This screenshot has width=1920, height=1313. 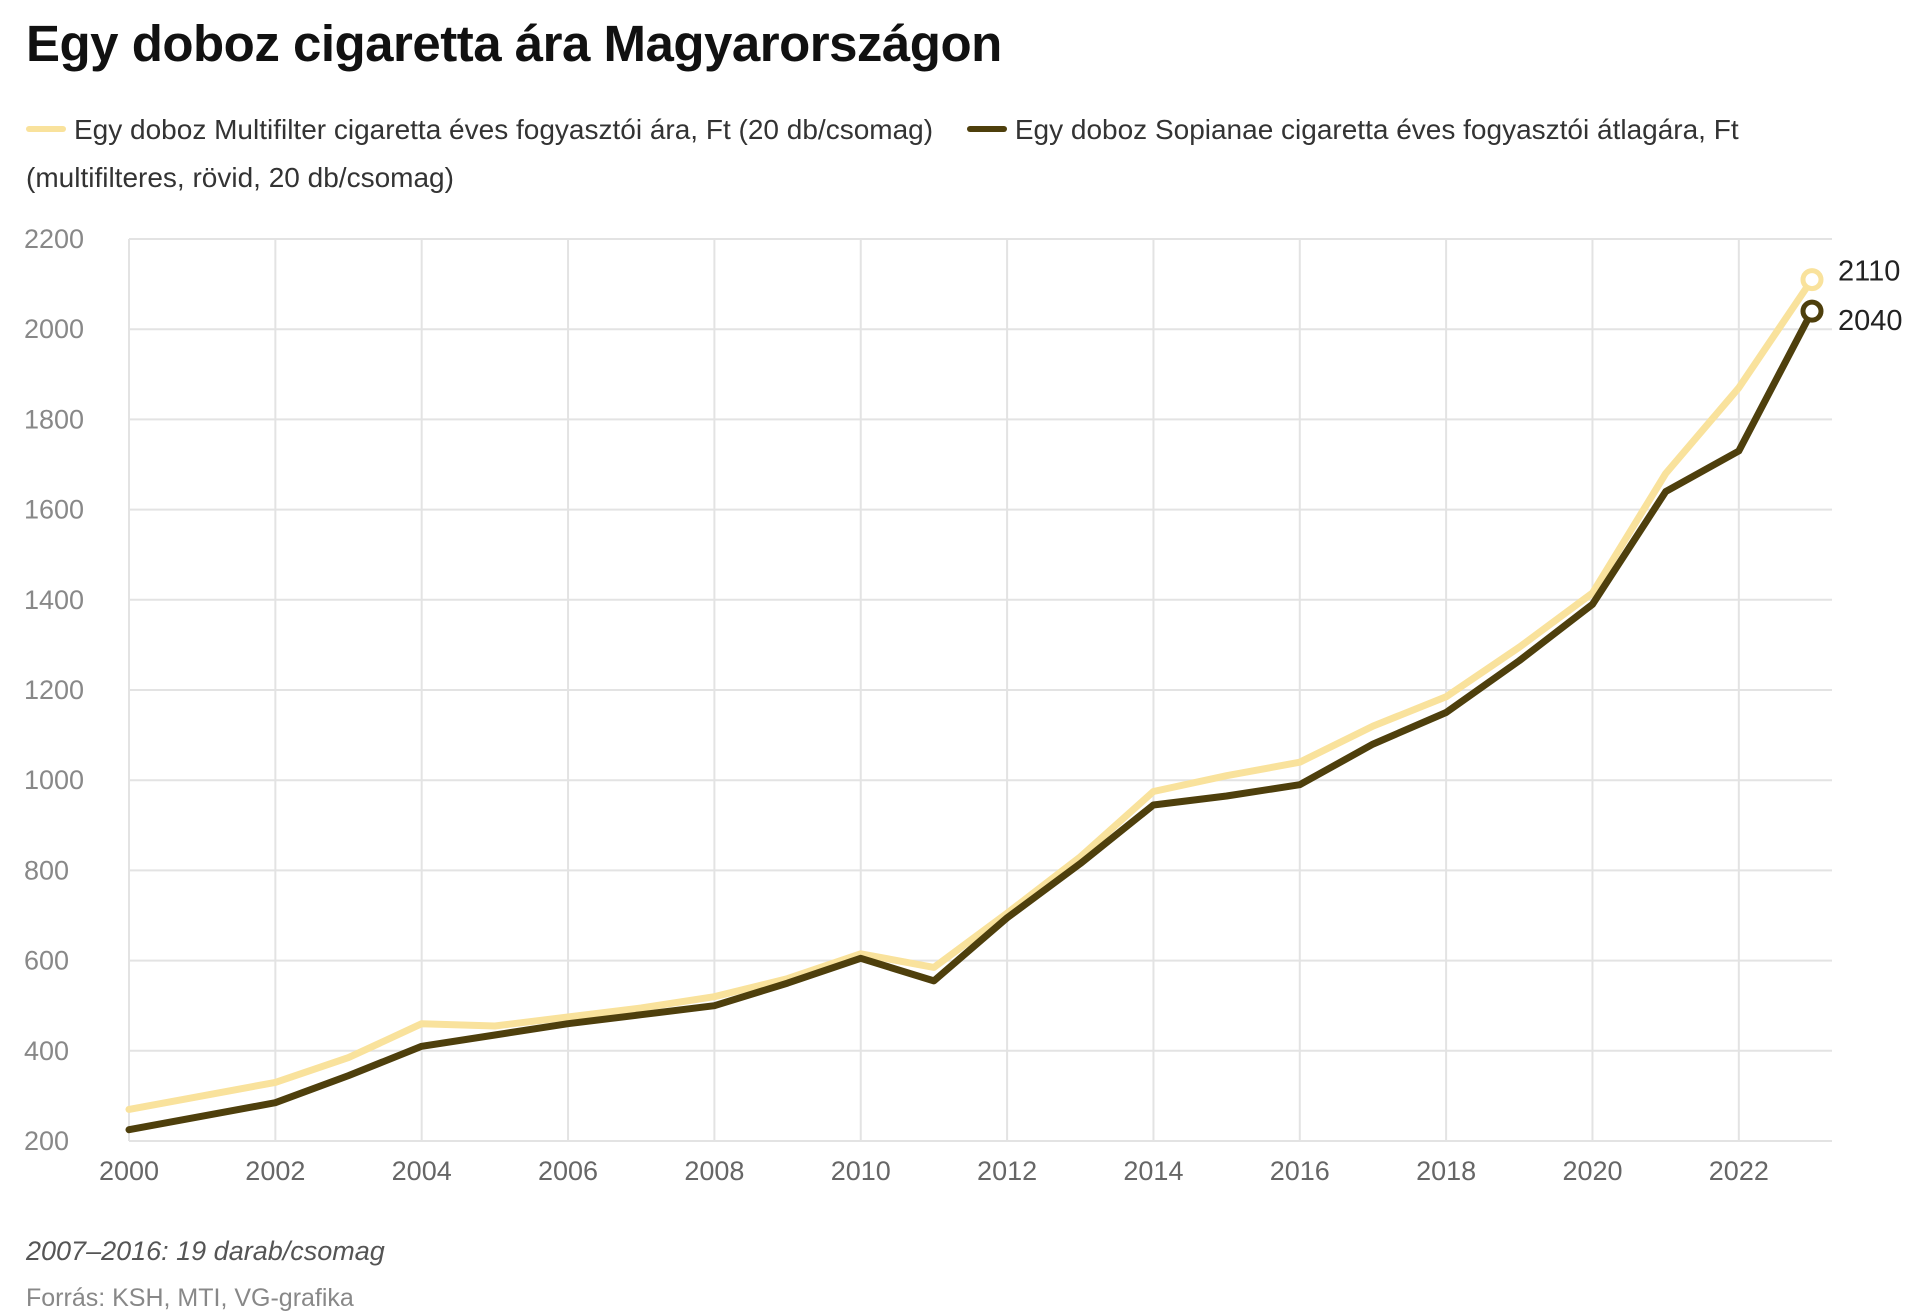 What do you see at coordinates (861, 1171) in the screenshot?
I see `x-tick-label: 2010` at bounding box center [861, 1171].